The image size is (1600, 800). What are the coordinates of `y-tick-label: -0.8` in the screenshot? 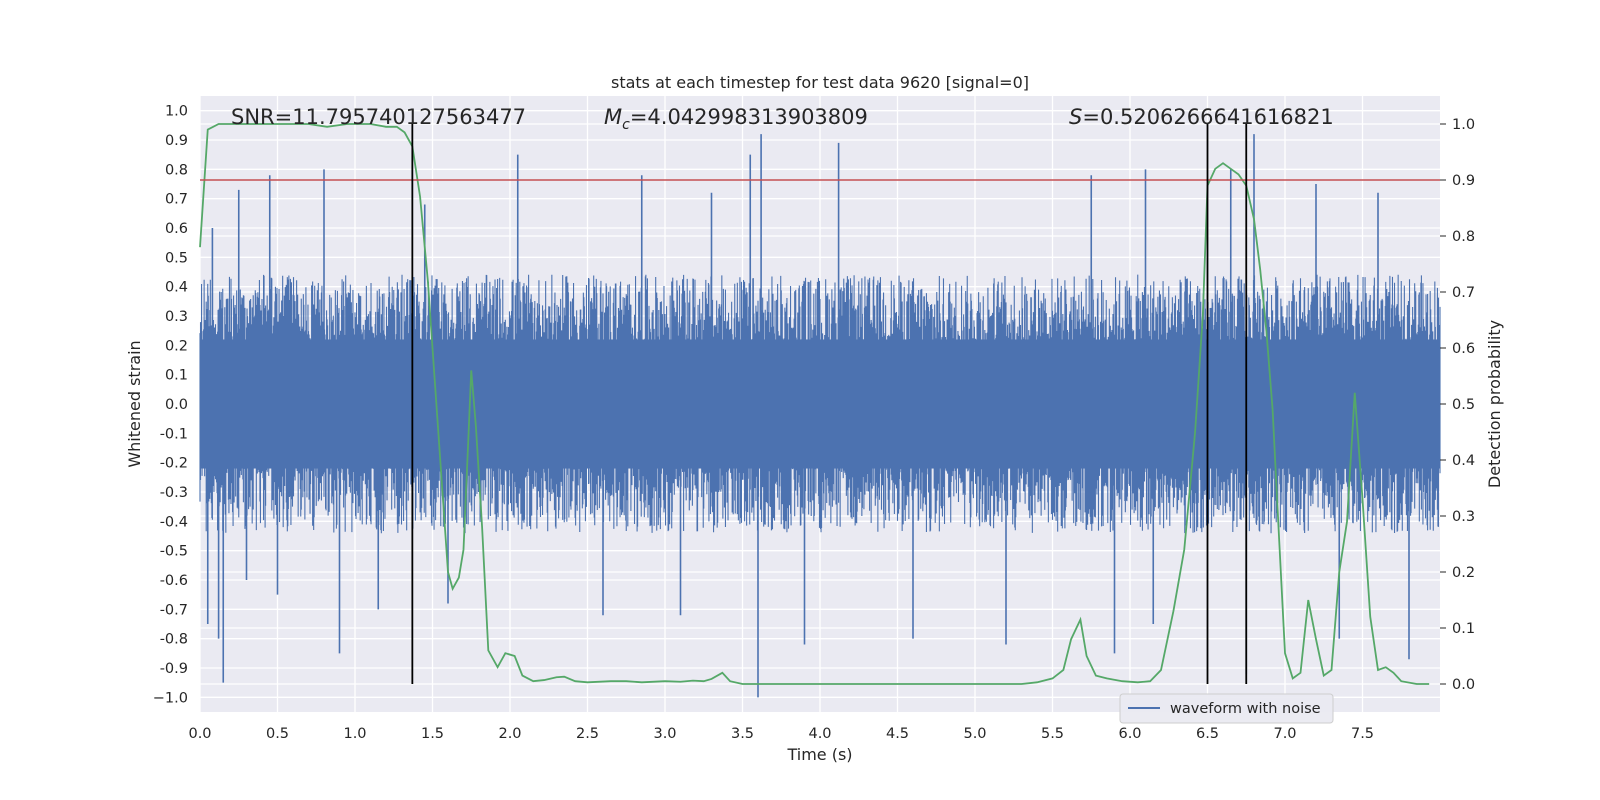 It's located at (174, 640).